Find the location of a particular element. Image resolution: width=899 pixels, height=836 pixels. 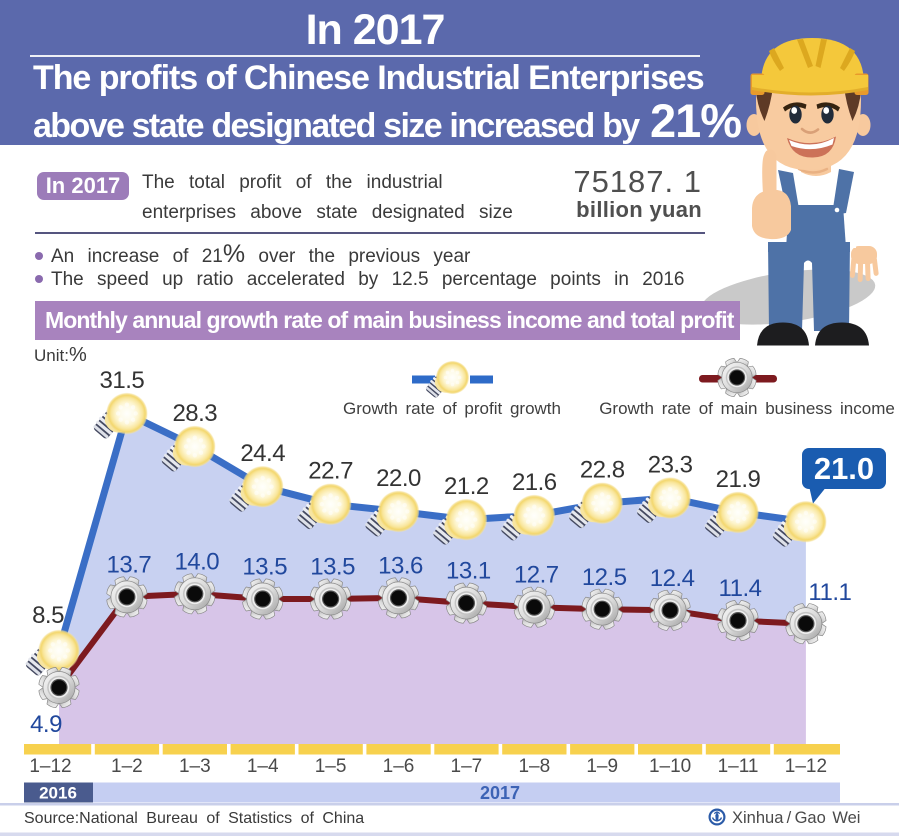

svg-text: 1–9 is located at coordinates (602, 766).